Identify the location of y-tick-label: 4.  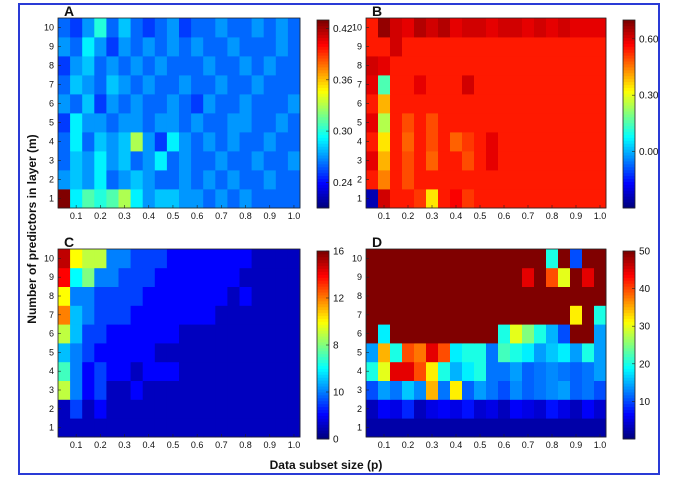
(51, 371).